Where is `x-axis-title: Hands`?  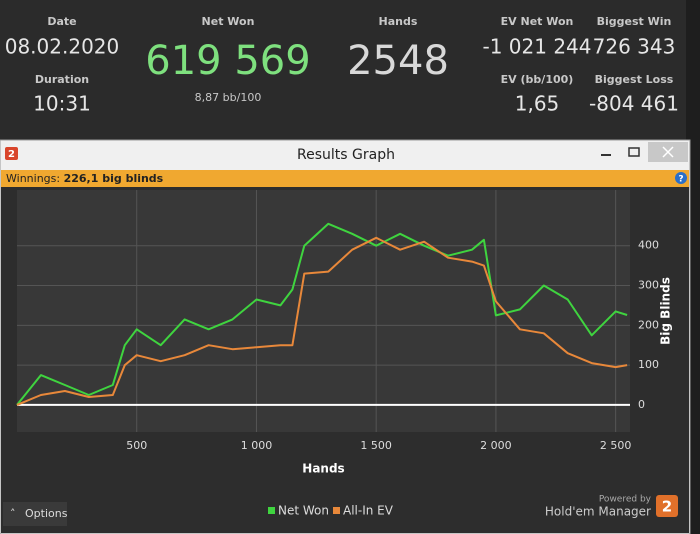 x-axis-title: Hands is located at coordinates (323, 469).